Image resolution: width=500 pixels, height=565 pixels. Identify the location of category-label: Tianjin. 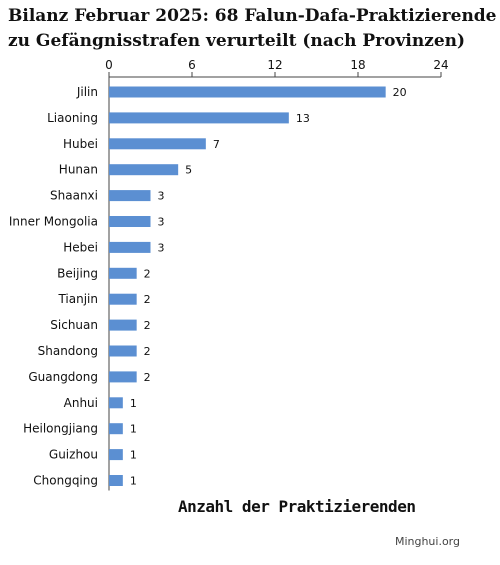
(77, 299).